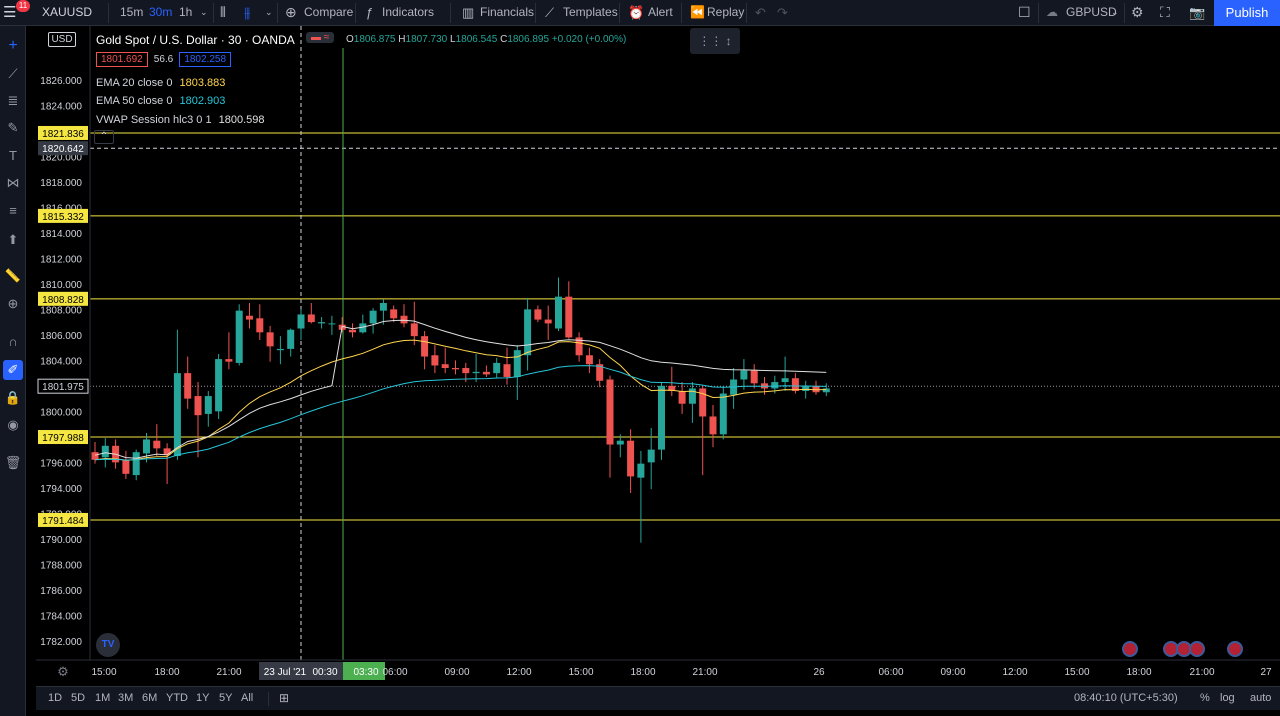 This screenshot has height=716, width=1280. I want to click on cloud-icon: ☁, so click(1052, 12).